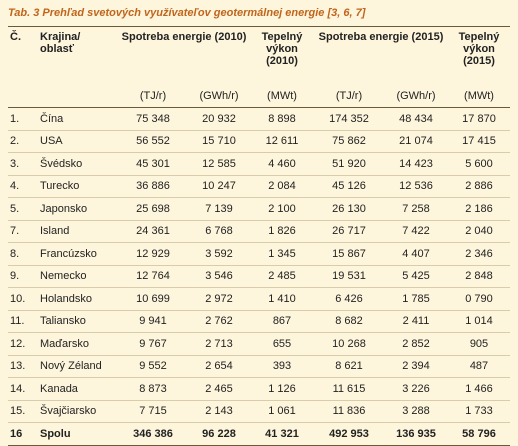 This screenshot has width=518, height=446. Describe the element at coordinates (349, 344) in the screenshot. I see `table-cell: 10 268` at that location.